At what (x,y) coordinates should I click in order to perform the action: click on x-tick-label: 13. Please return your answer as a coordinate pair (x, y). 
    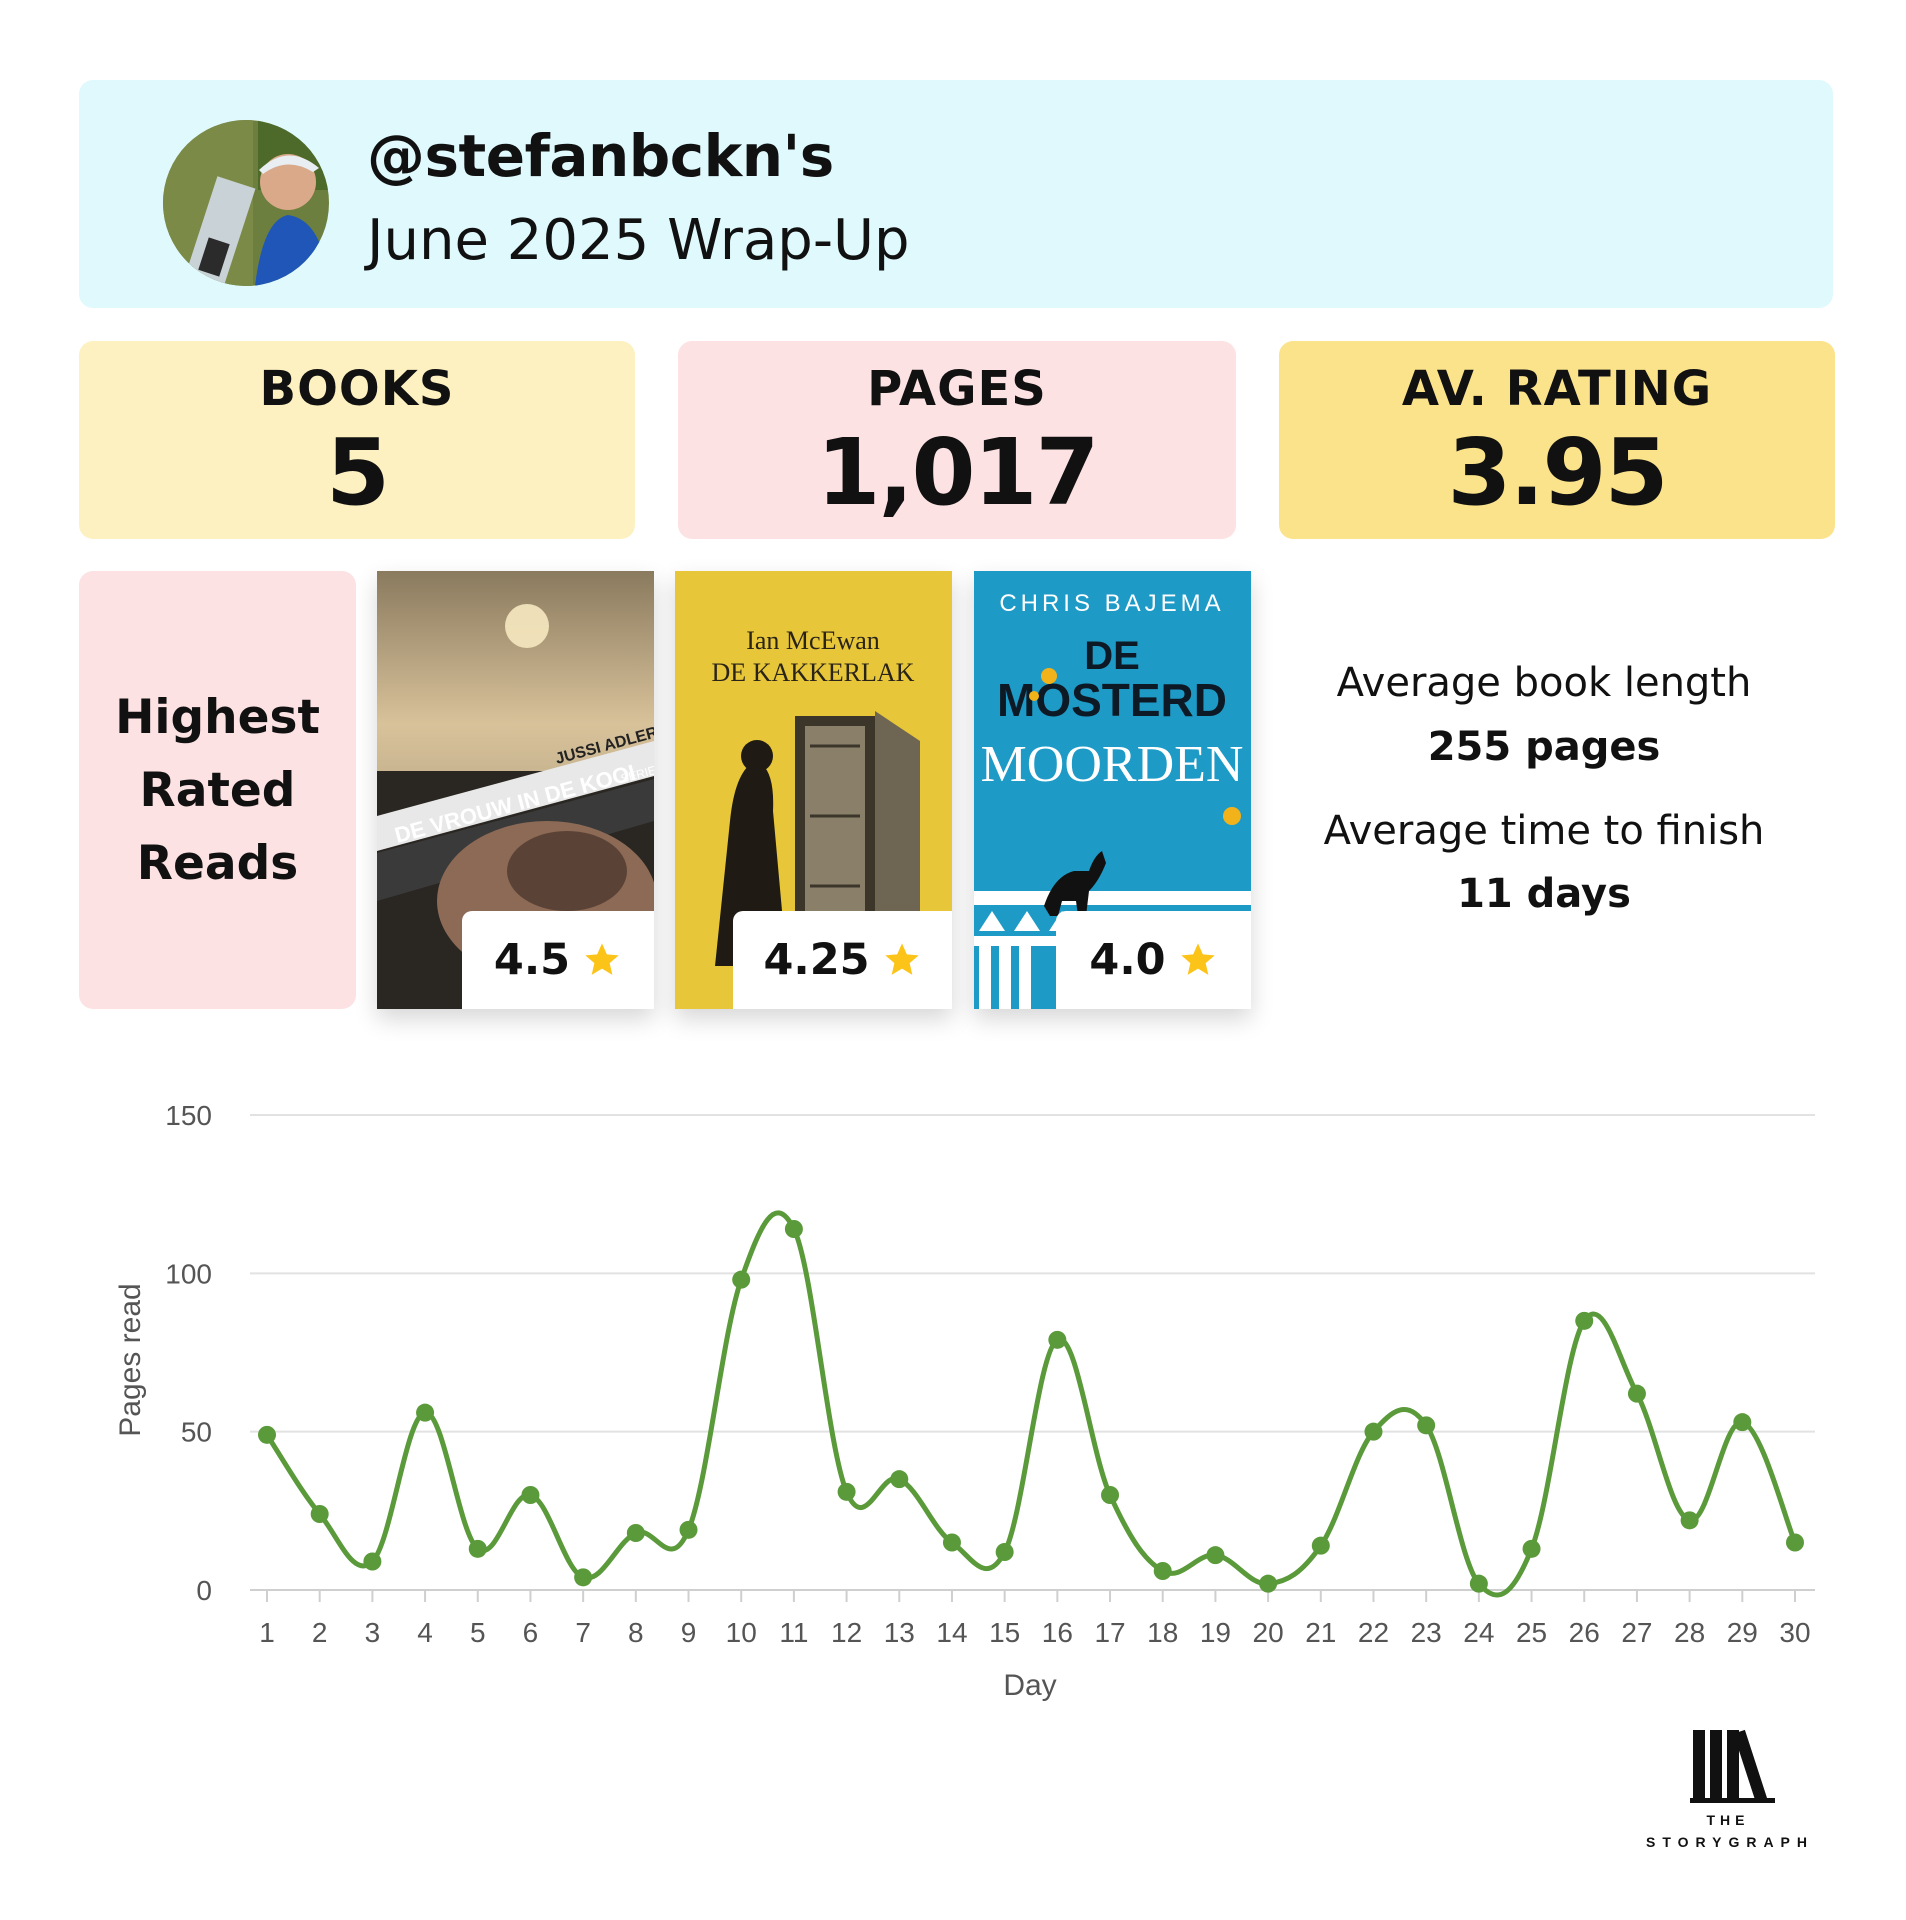
    Looking at the image, I should click on (899, 1632).